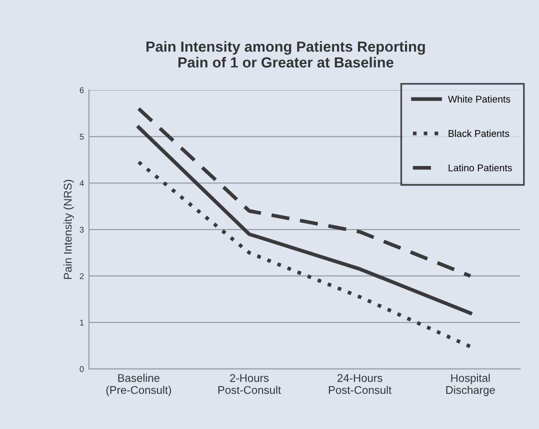 The height and width of the screenshot is (429, 539). What do you see at coordinates (479, 133) in the screenshot?
I see `legend-label: Black Patients` at bounding box center [479, 133].